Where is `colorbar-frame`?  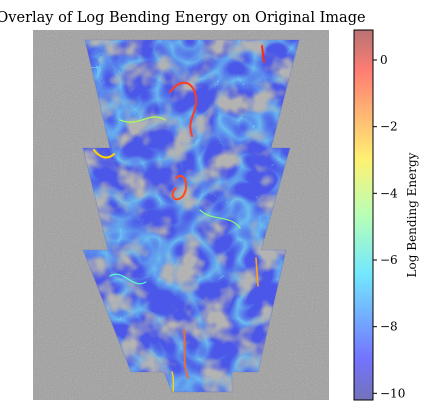 colorbar-frame is located at coordinates (363, 215).